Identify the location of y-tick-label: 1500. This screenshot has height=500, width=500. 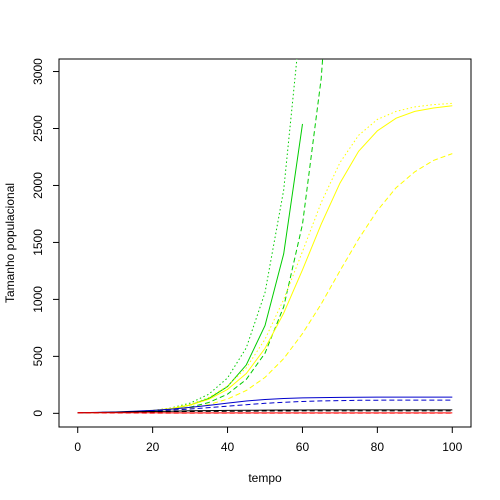
(38, 242).